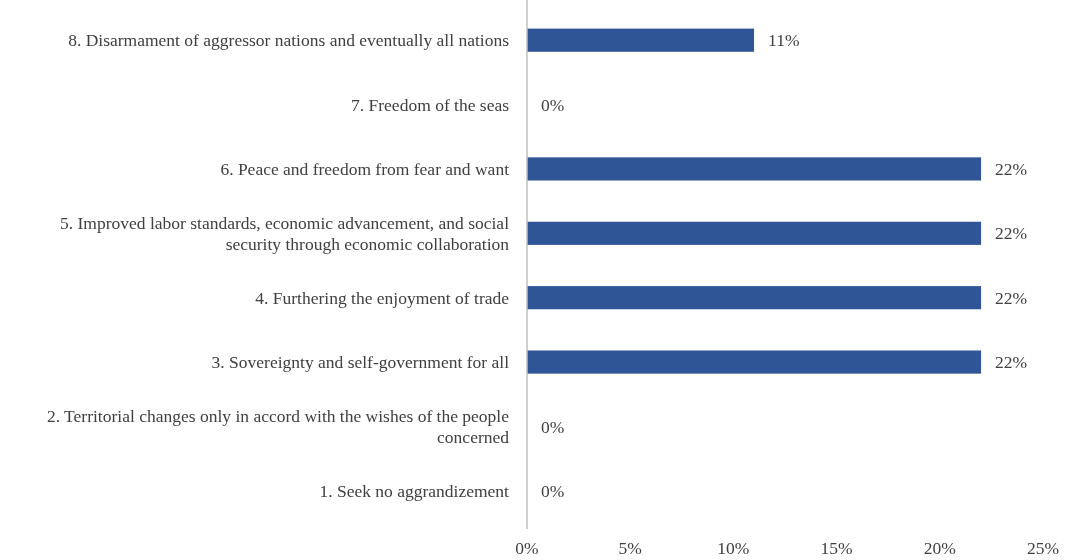 The image size is (1065, 560). I want to click on x-tick-label: 20%, so click(939, 548).